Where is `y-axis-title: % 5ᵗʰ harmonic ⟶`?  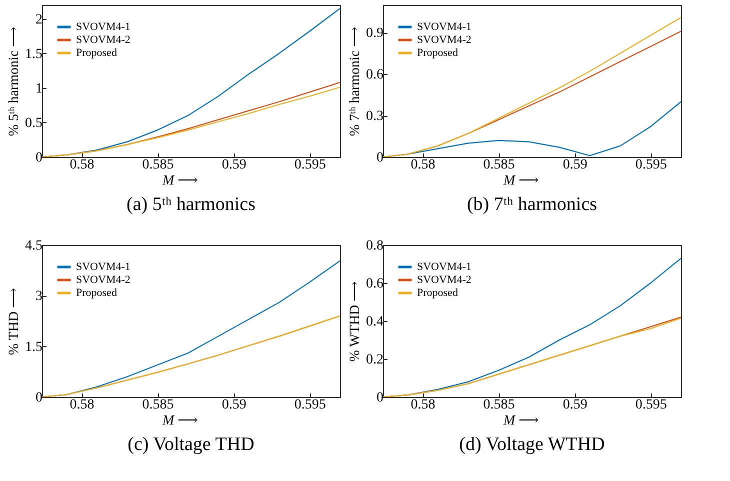 y-axis-title: % 5ᵗʰ harmonic ⟶ is located at coordinates (14, 81).